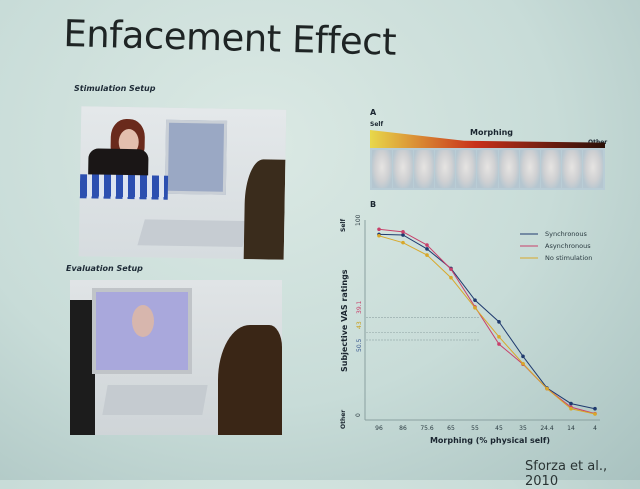 This screenshot has height=489, width=640. I want to click on x-tick-label: 4, so click(595, 428).